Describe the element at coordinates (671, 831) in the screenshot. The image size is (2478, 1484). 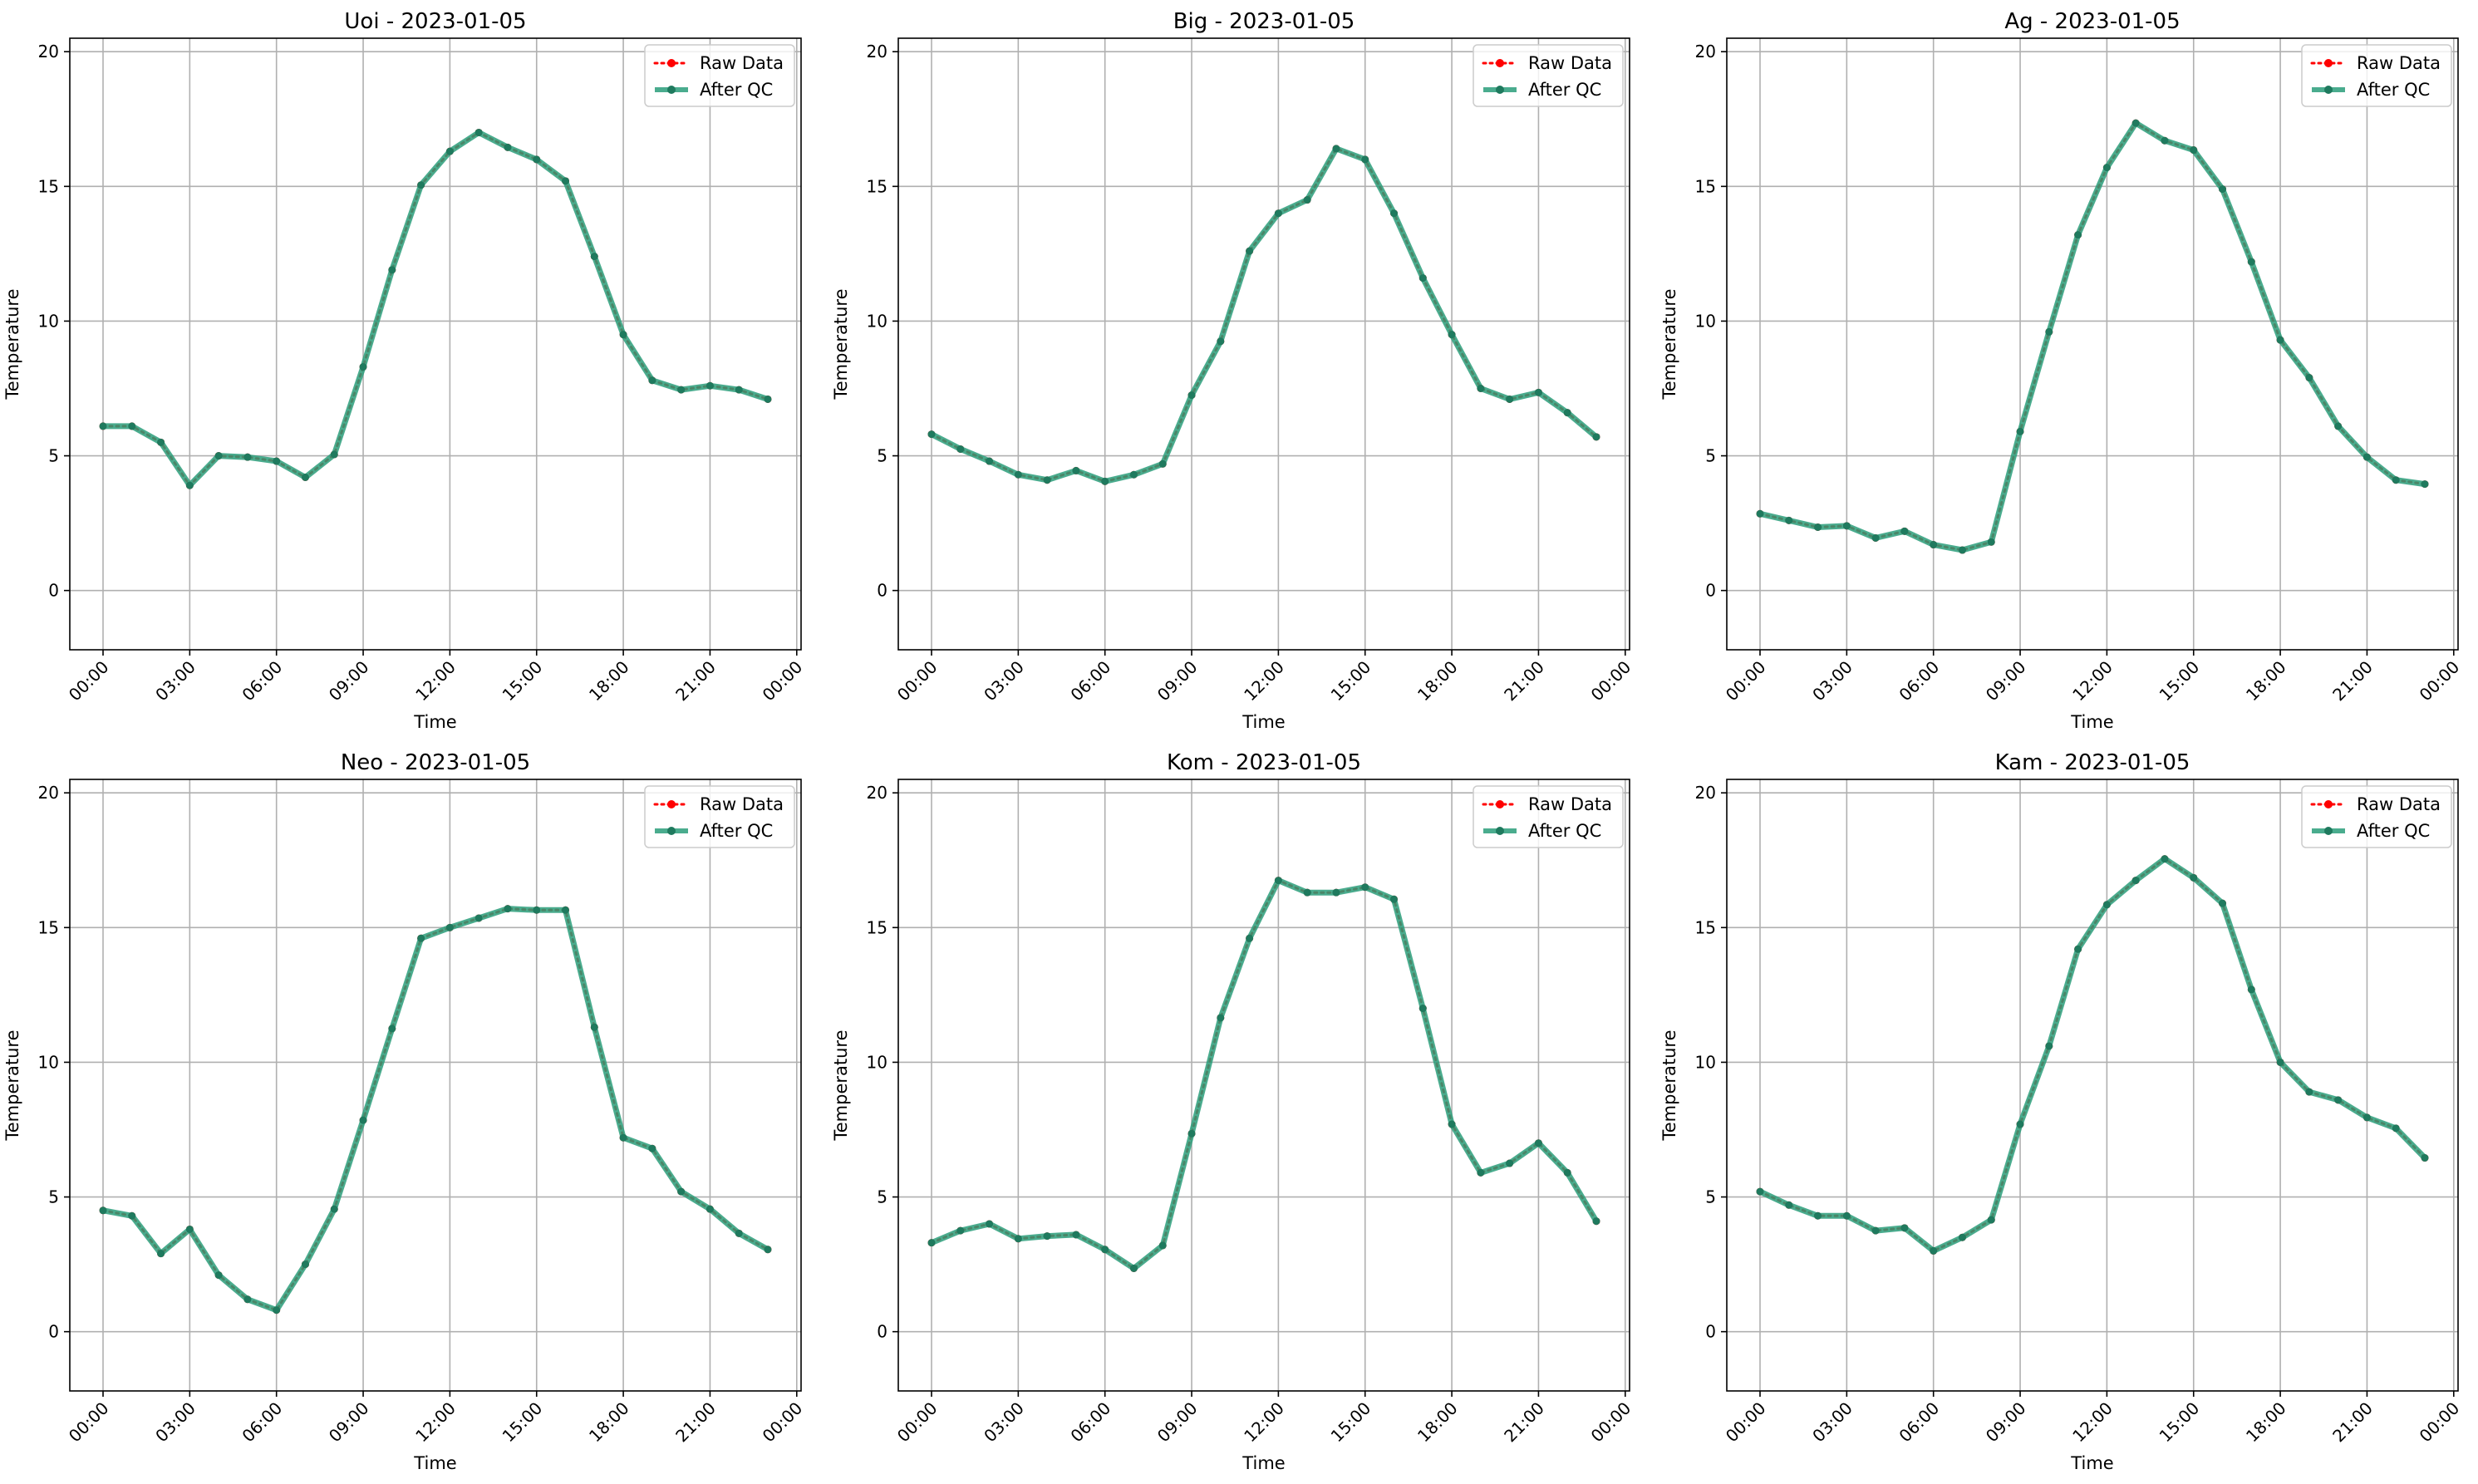
I see `legend-marker-qc` at that location.